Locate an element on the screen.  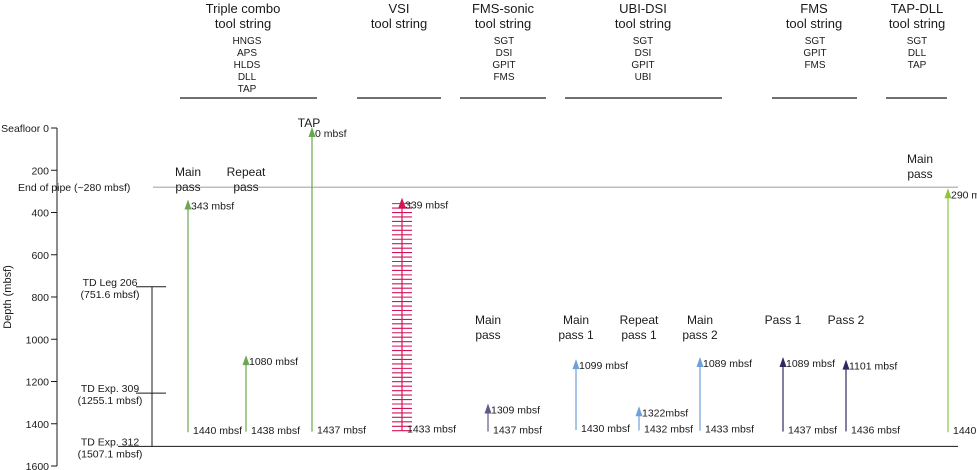
axis-tick-label: Seafloor 0 is located at coordinates (25, 129).